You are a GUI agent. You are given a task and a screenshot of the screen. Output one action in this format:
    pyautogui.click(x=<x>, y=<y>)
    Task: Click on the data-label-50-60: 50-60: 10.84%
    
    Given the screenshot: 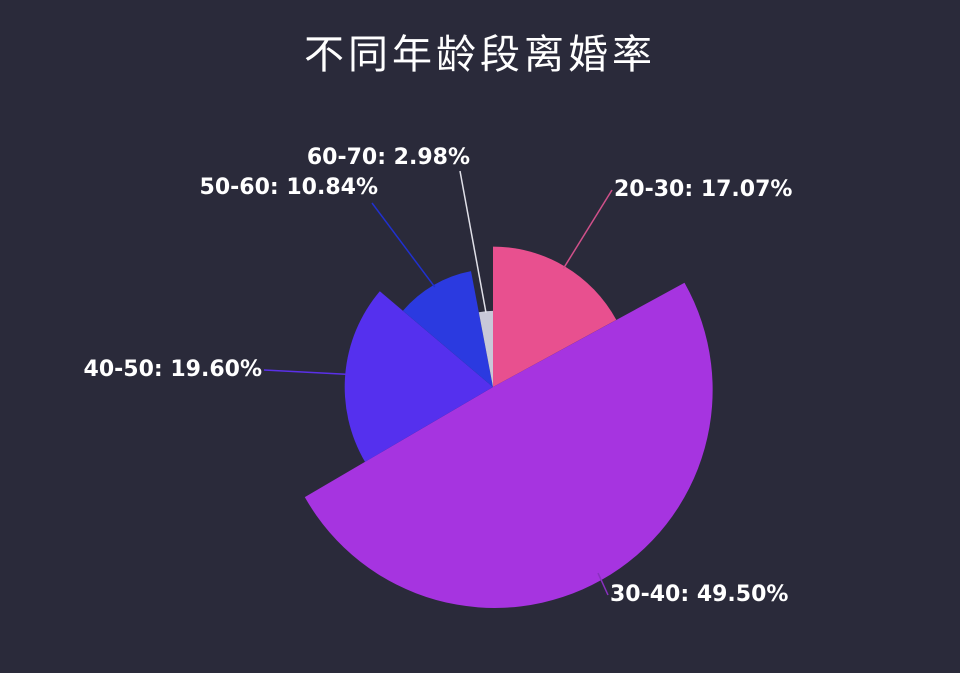 What is the action you would take?
    pyautogui.click(x=289, y=187)
    